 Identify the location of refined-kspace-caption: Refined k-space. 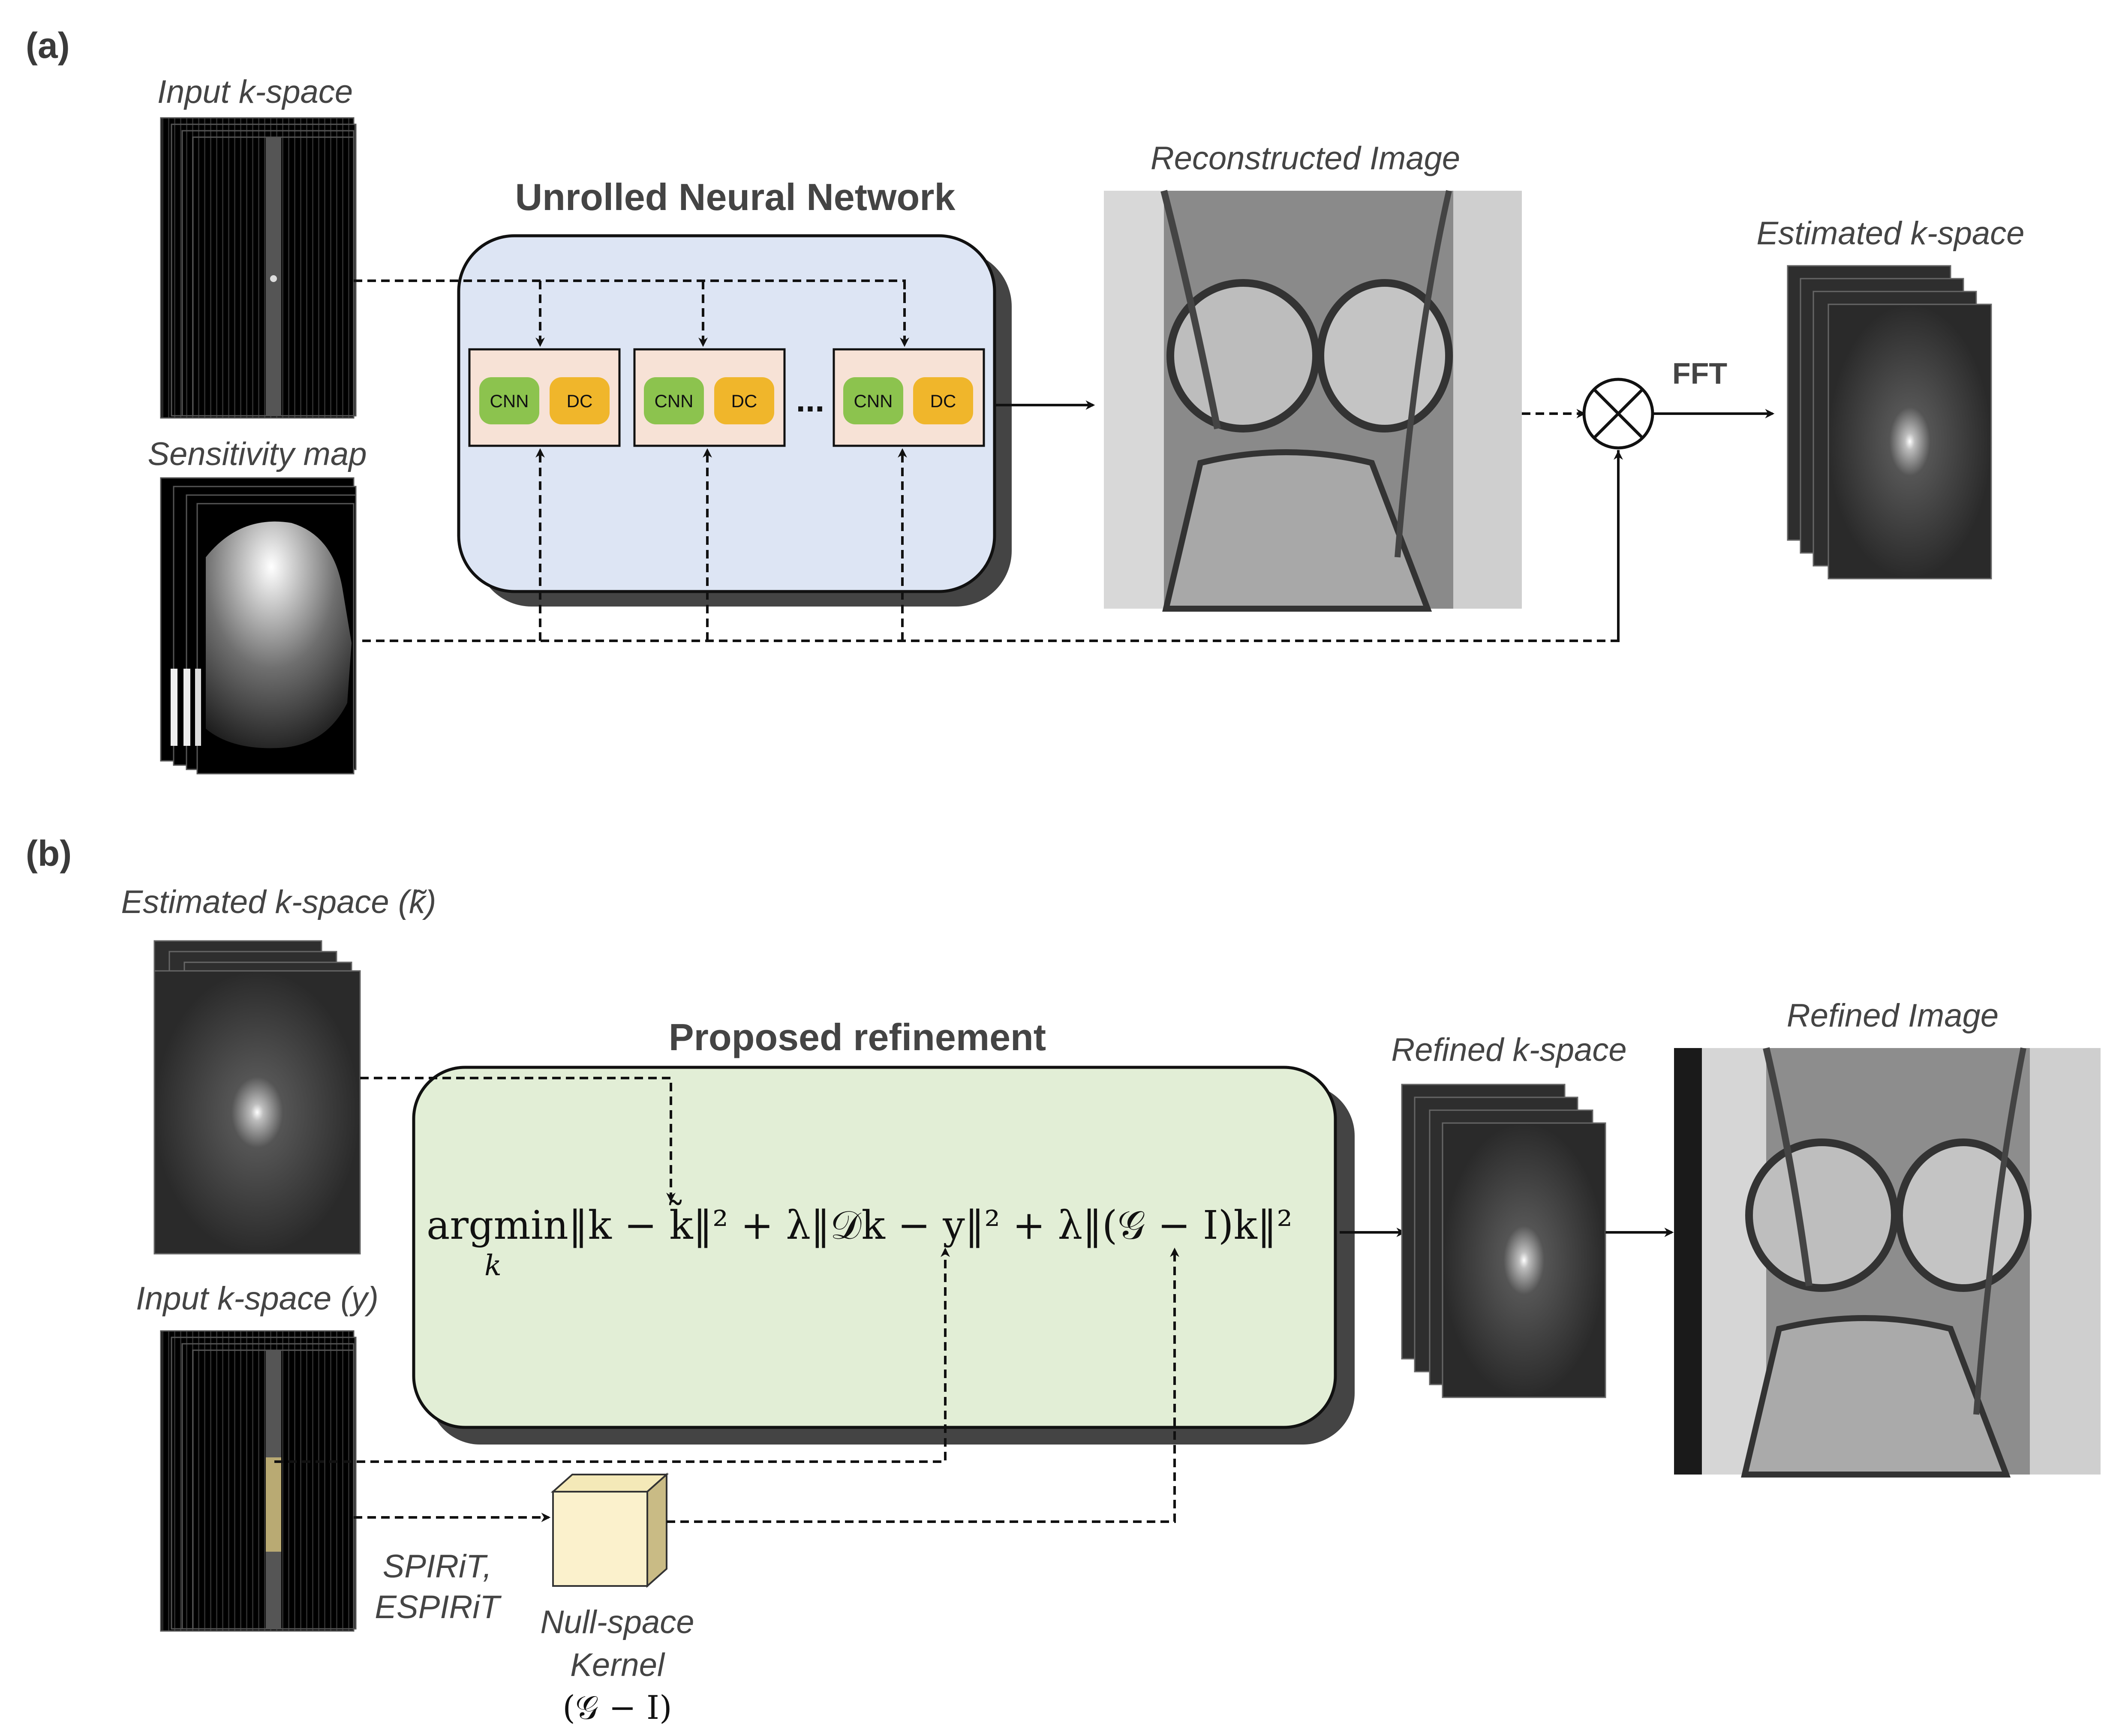
(1508, 1050).